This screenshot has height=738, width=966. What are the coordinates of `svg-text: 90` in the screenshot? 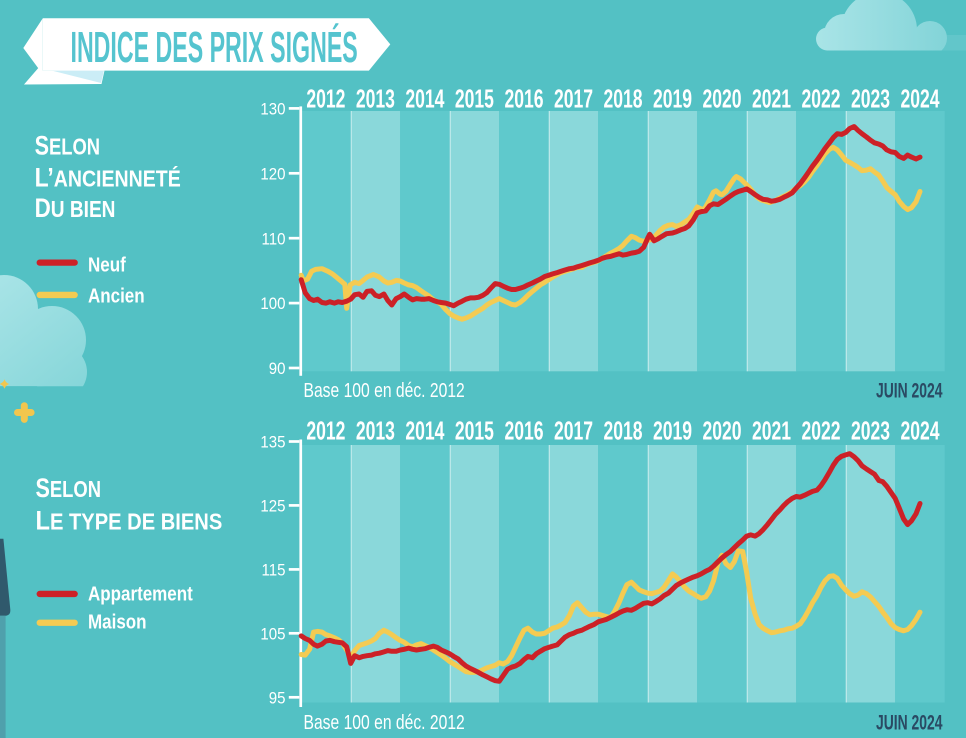 It's located at (277, 368).